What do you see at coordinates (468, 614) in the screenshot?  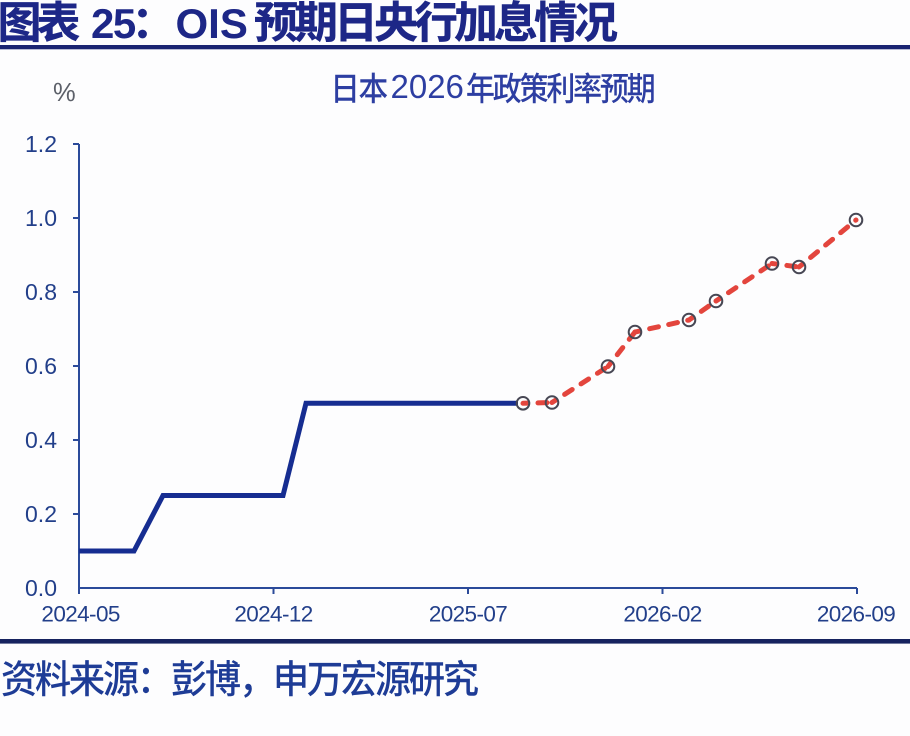 I see `svg-text: 2025-07` at bounding box center [468, 614].